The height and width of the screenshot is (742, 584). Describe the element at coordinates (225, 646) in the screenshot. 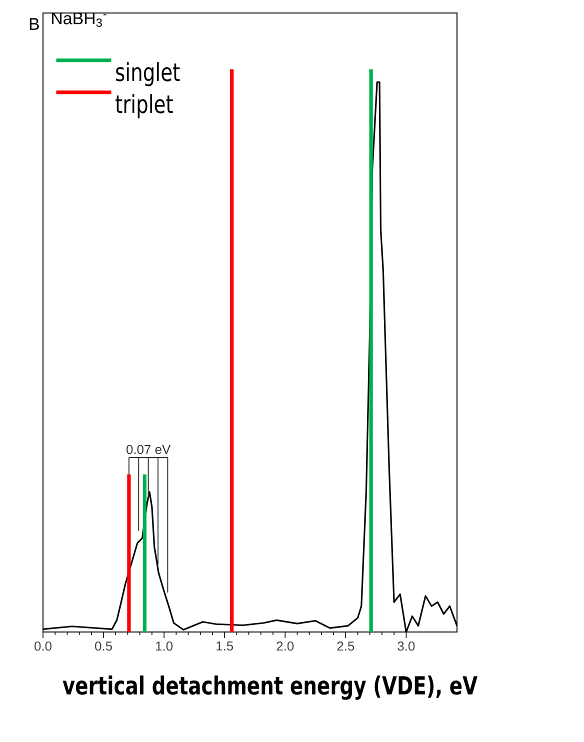

I see `x-tick-label: 1.5` at that location.